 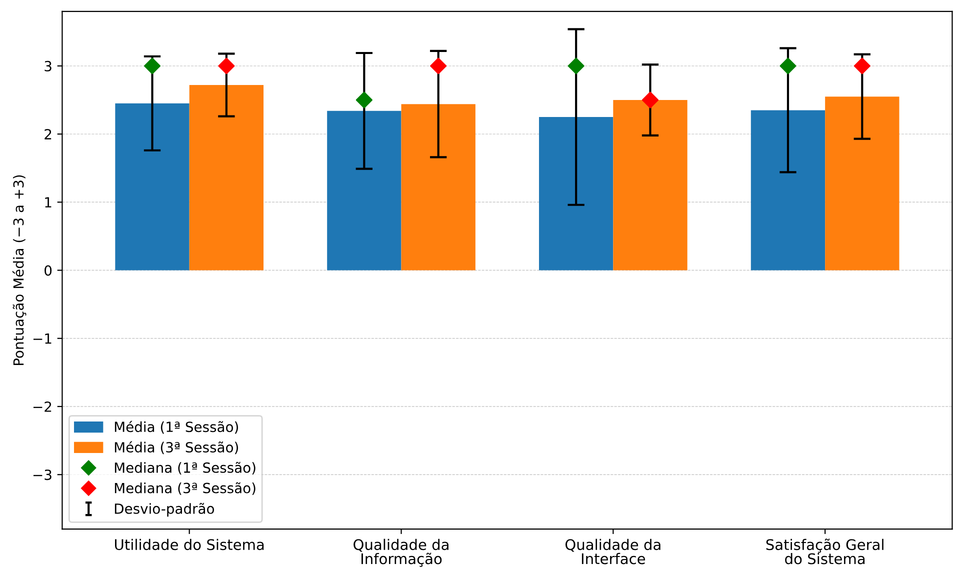 What do you see at coordinates (48, 202) in the screenshot?
I see `y-tick-label: 1` at bounding box center [48, 202].